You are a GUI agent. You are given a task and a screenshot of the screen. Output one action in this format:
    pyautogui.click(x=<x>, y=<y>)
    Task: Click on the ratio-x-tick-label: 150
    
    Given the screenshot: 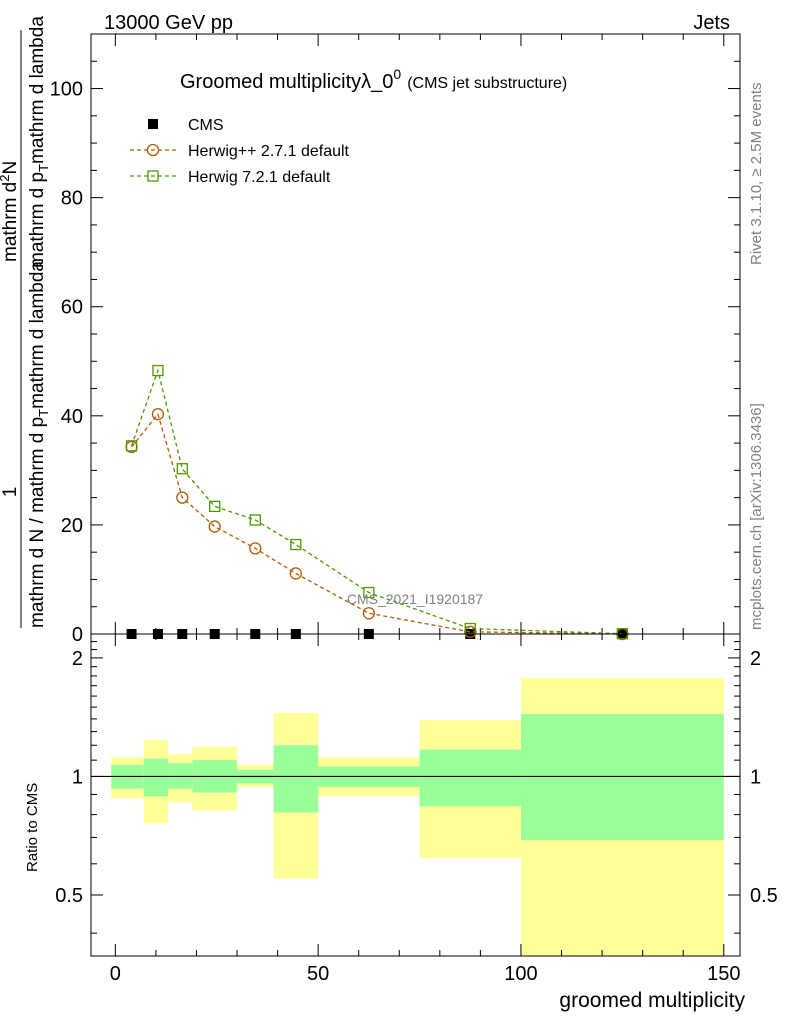 What is the action you would take?
    pyautogui.click(x=723, y=974)
    